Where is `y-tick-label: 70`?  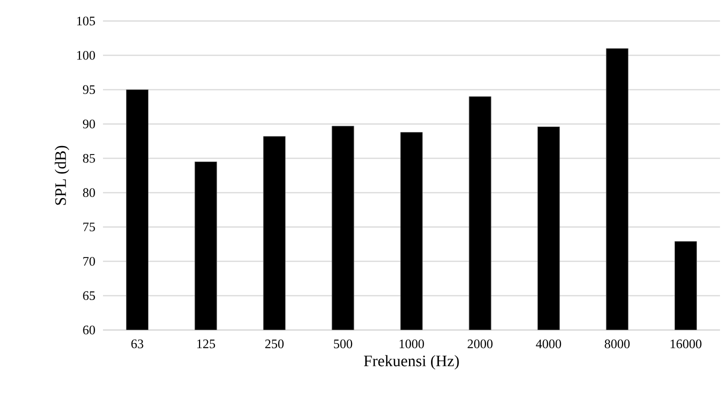
y-tick-label: 70 is located at coordinates (89, 261).